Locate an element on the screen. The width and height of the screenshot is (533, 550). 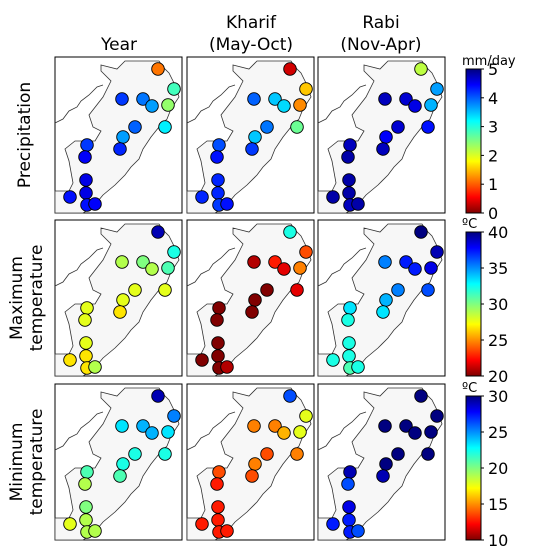
colorbar-tick-label: 4 is located at coordinates (493, 98).